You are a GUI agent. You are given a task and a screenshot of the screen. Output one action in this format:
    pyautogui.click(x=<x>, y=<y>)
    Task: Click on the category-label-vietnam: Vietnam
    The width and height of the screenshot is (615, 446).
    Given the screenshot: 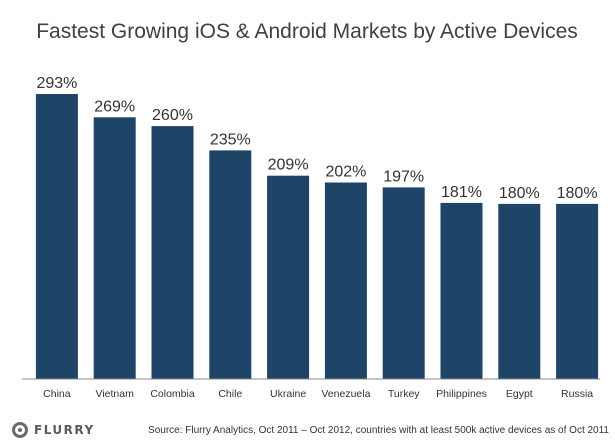 What is the action you would take?
    pyautogui.click(x=115, y=394)
    